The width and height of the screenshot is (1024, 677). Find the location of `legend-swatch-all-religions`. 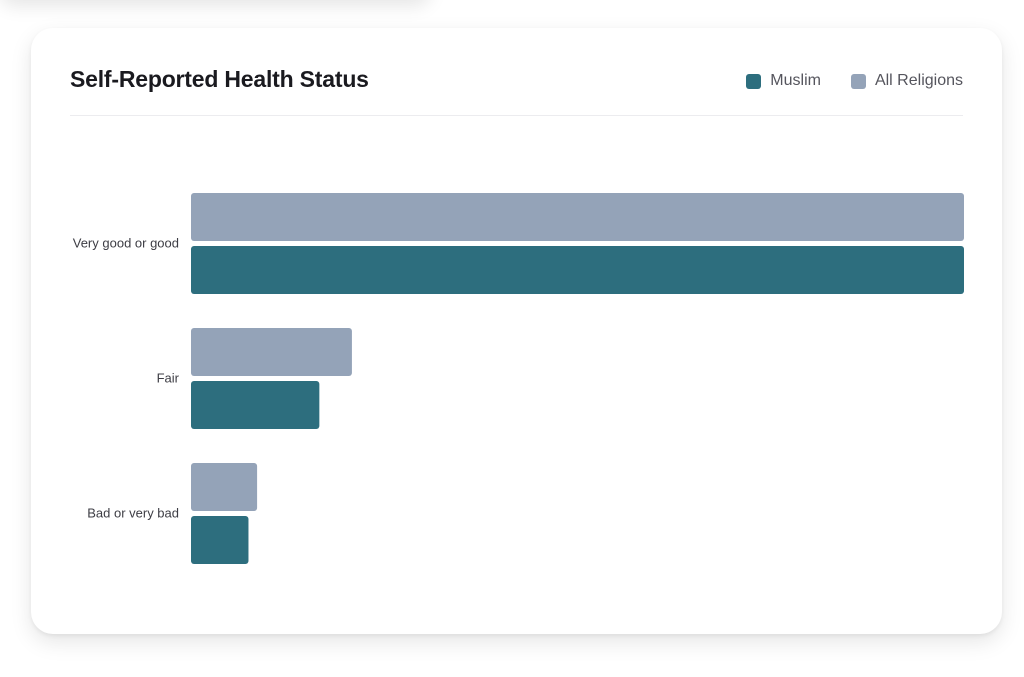

legend-swatch-all-religions is located at coordinates (858, 81).